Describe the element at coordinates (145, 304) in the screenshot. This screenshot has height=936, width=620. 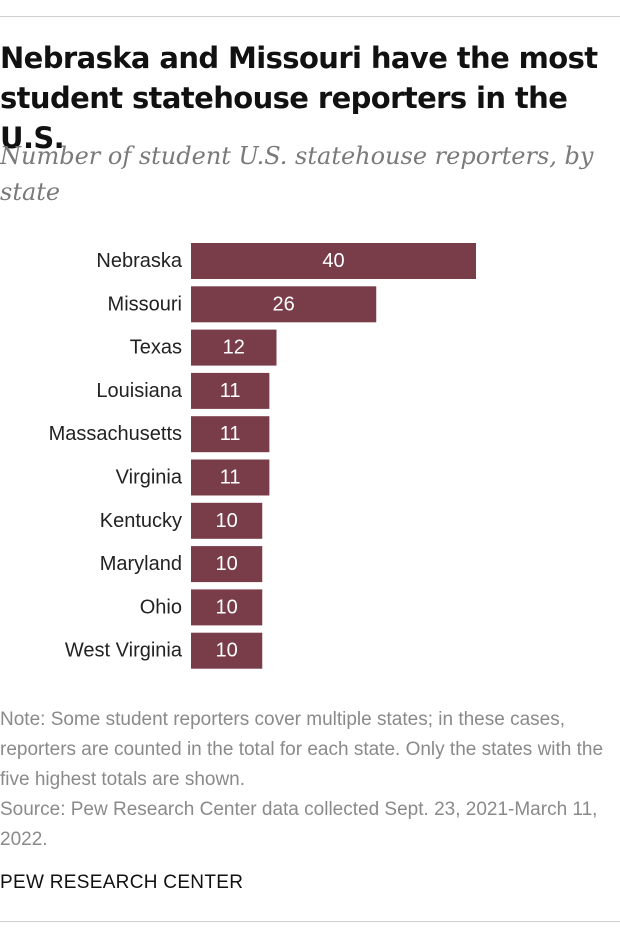
I see `category-label: Missouri` at that location.